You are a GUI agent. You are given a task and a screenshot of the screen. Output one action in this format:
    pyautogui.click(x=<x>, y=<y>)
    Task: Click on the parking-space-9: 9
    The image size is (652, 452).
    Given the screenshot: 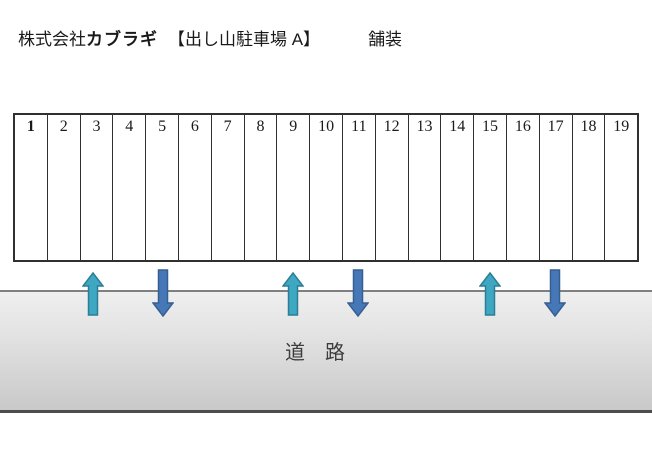 What is the action you would take?
    pyautogui.click(x=292, y=187)
    